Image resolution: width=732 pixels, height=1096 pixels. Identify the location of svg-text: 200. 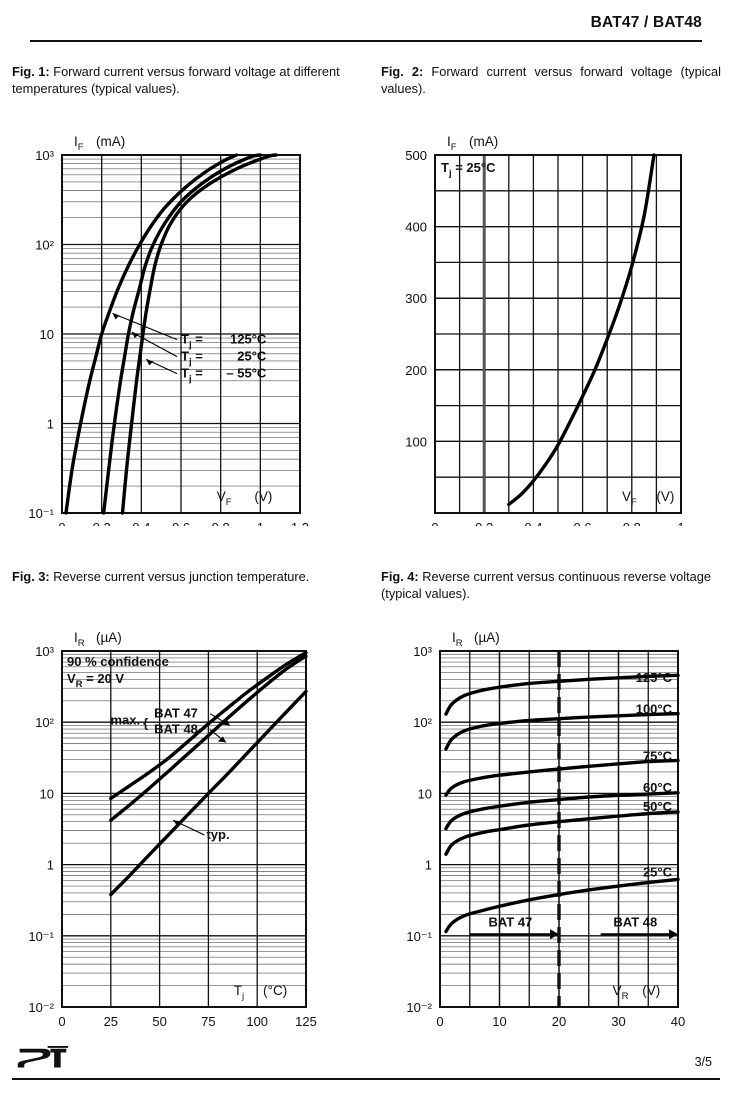
(416, 370).